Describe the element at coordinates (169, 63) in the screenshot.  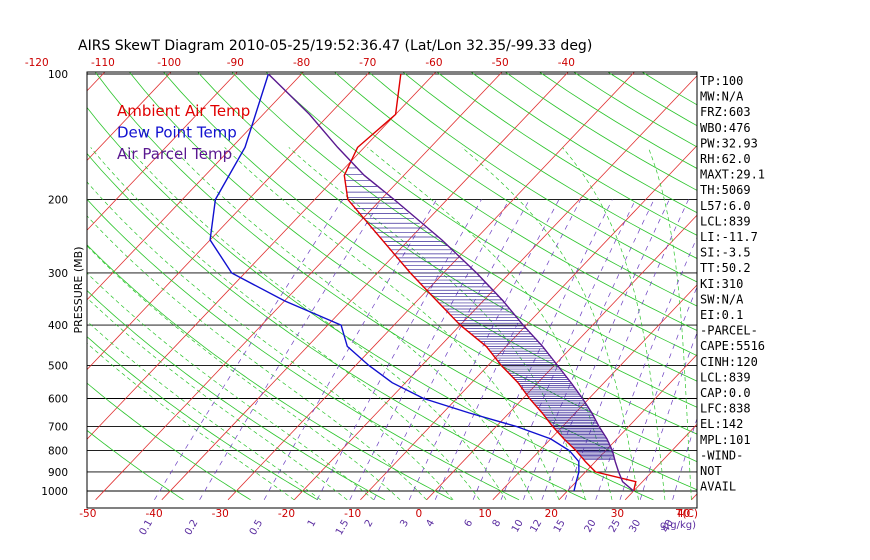
I see `top-temp-tick-label: -100` at that location.